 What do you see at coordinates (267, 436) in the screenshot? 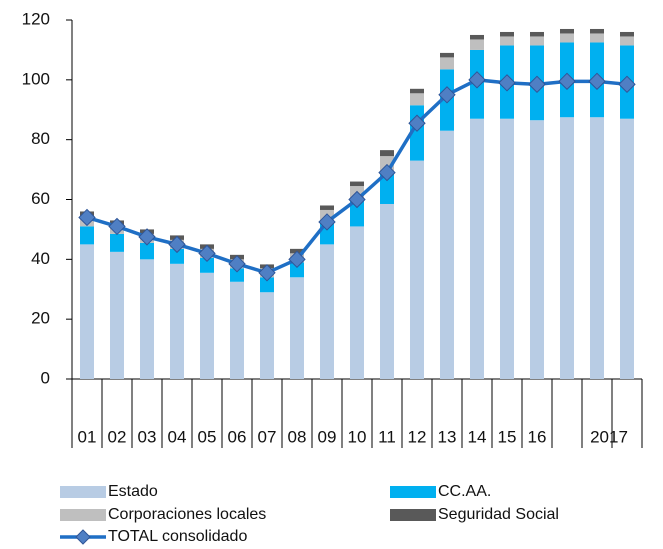
I see `x-tick-label: 07` at bounding box center [267, 436].